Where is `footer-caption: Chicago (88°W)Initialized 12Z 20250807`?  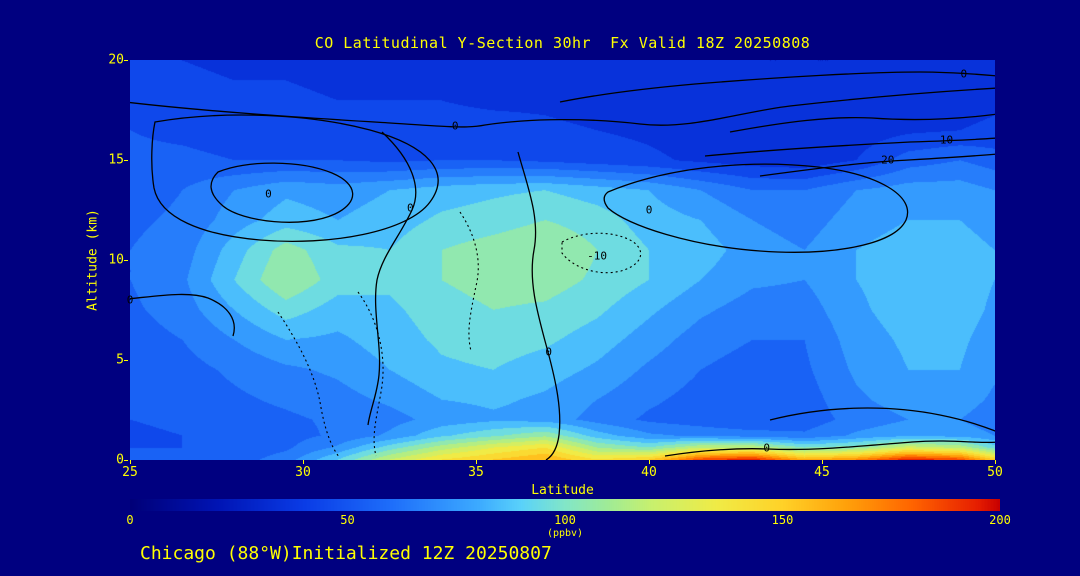
footer-caption: Chicago (88°W)Initialized 12Z 20250807 is located at coordinates (346, 553).